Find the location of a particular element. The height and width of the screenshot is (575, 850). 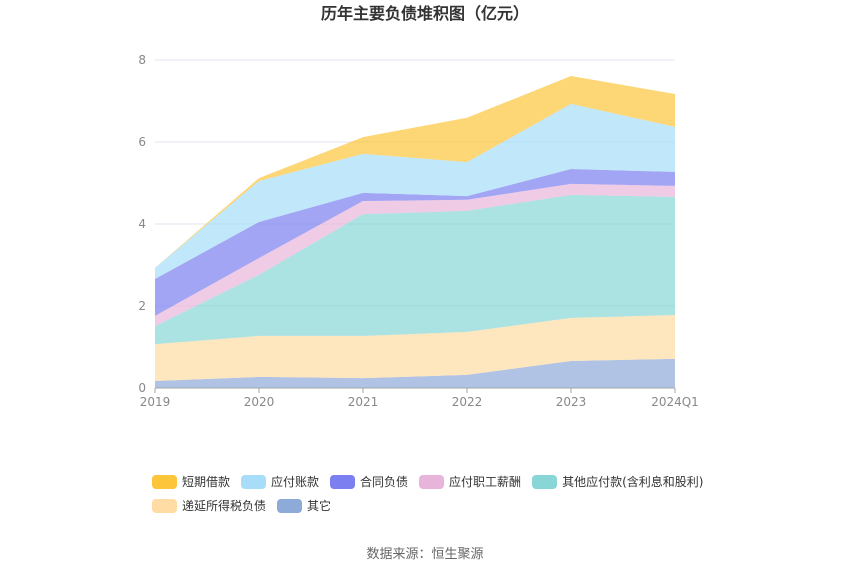

legend-item-payroll-payable: 应付职工薪酬 is located at coordinates (470, 482).